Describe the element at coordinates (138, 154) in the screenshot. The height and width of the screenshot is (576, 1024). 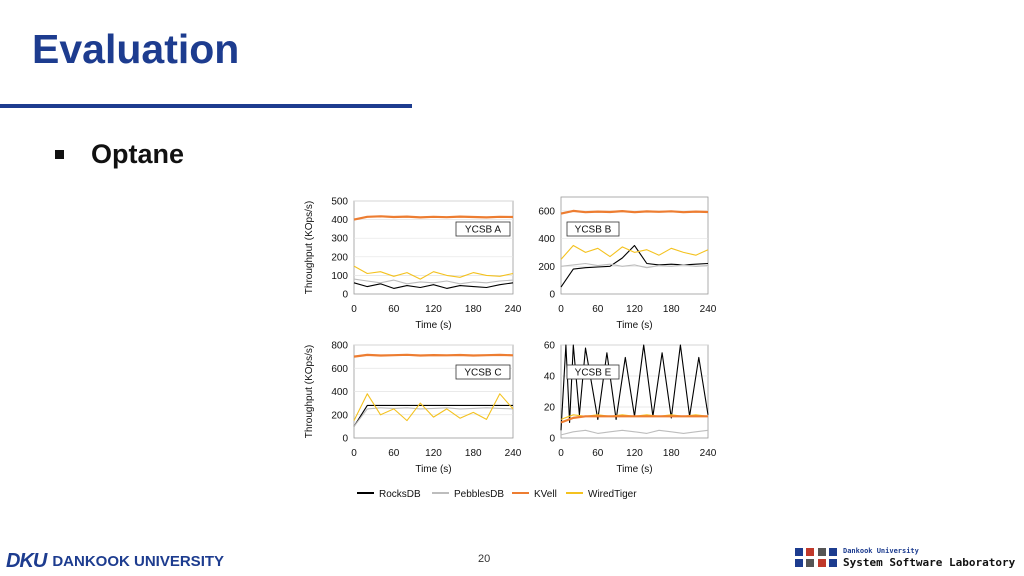
I see `bullet-text: Optane` at that location.